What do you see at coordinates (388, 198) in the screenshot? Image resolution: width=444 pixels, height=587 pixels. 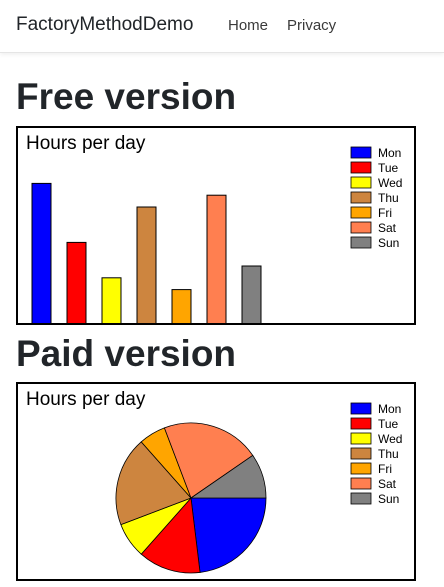 I see `bar-legend-label-thu: Thu` at bounding box center [388, 198].